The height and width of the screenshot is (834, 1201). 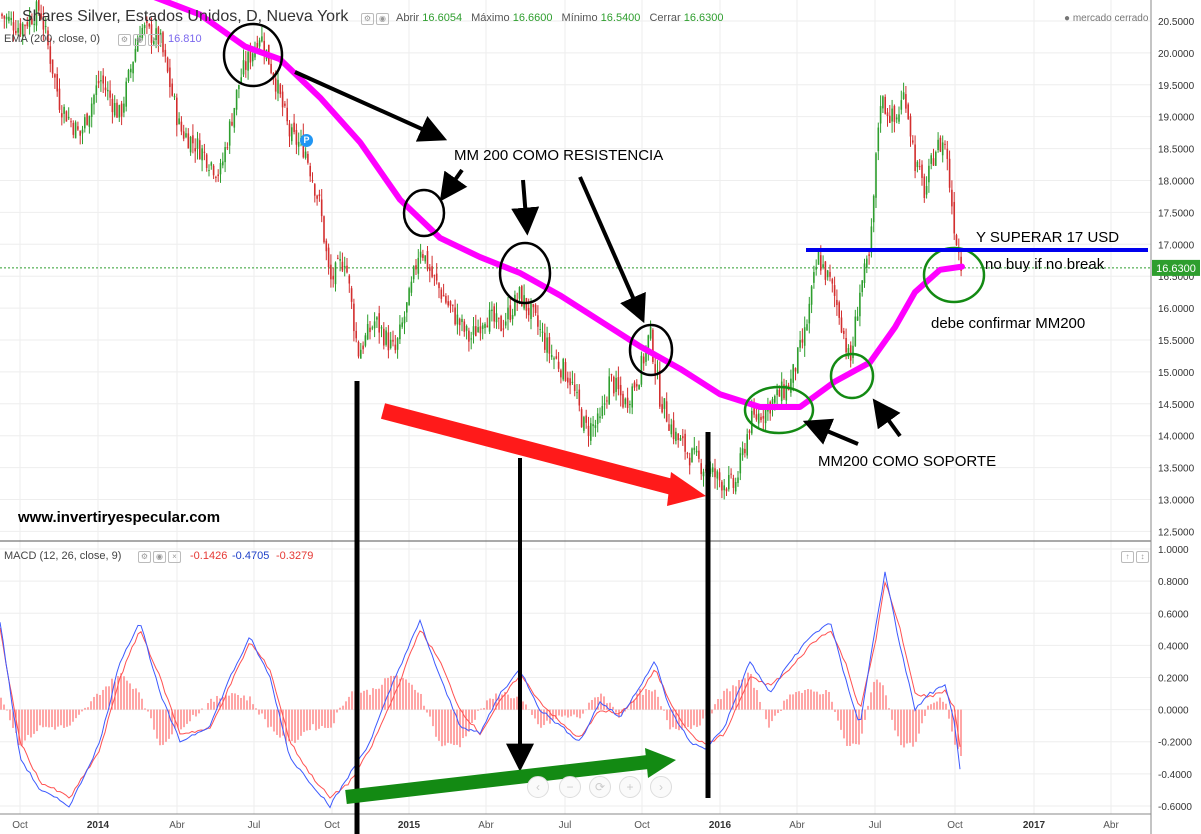 What do you see at coordinates (382, 19) in the screenshot?
I see `hide-icon: ◉` at bounding box center [382, 19].